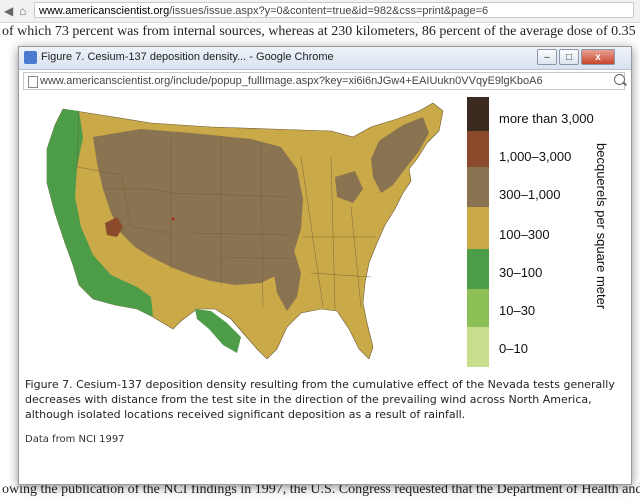 Image resolution: width=640 pixels, height=499 pixels. I want to click on figure-source: Data from NCI 1997, so click(75, 439).